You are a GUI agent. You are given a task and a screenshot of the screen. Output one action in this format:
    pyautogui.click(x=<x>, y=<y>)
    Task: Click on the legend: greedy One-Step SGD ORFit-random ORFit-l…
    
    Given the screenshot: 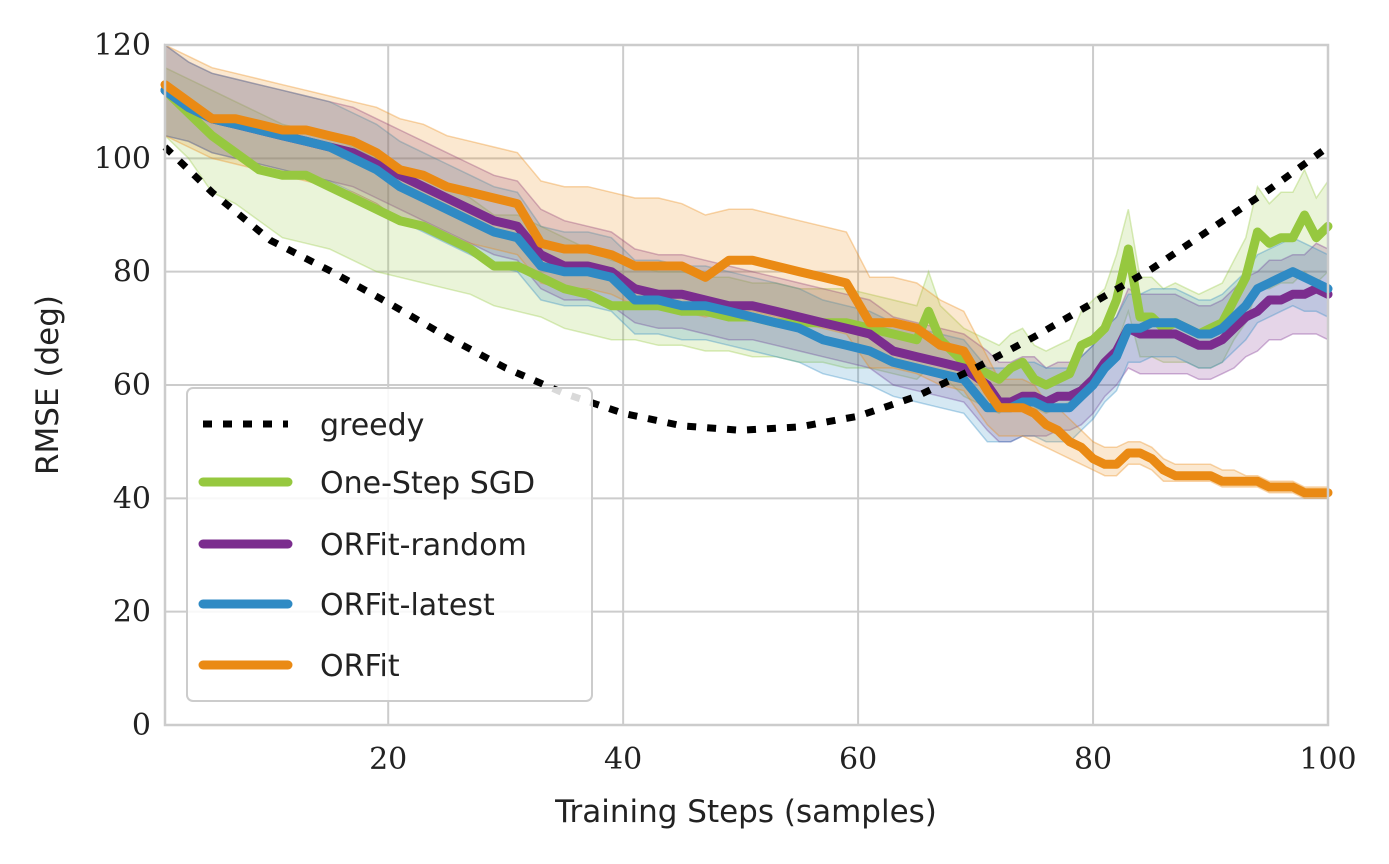 What is the action you would take?
    pyautogui.click(x=389, y=544)
    